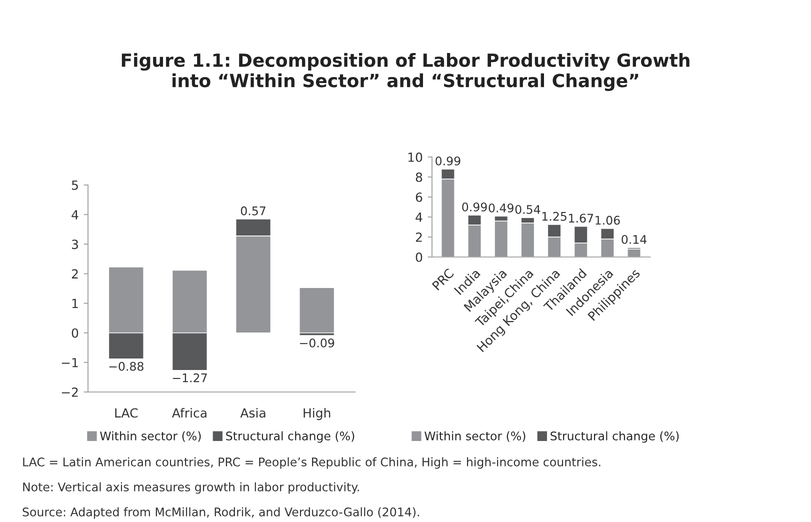  I want to click on bar, so click(316, 310).